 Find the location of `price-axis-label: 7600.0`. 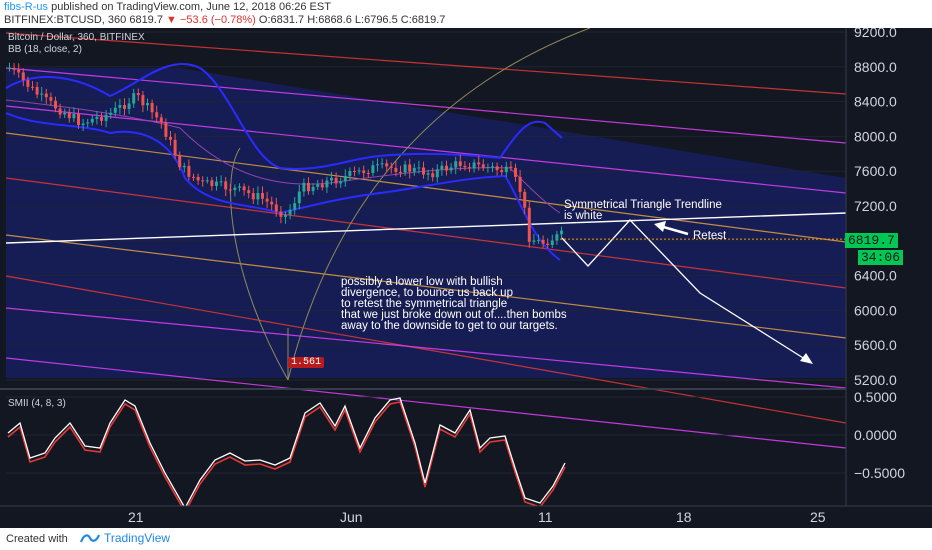

price-axis-label: 7600.0 is located at coordinates (875, 171).